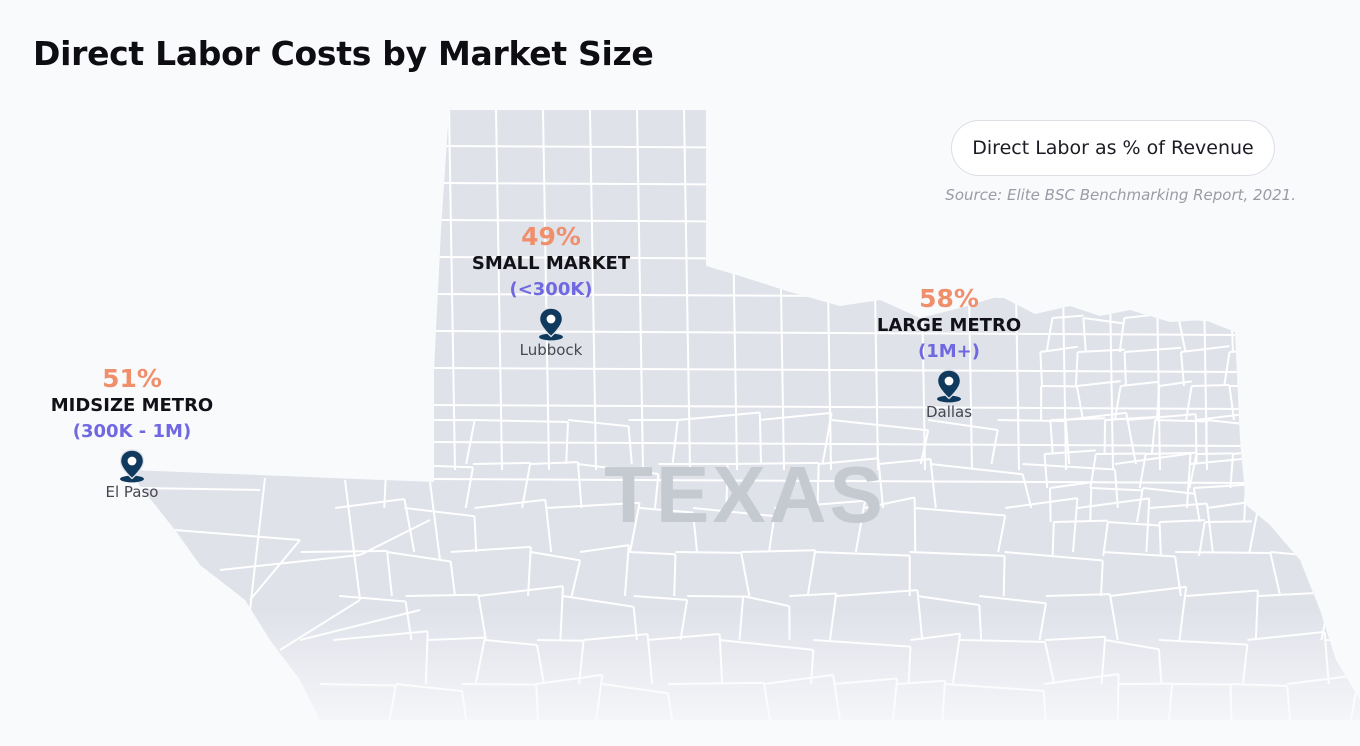 This screenshot has width=1360, height=746. Describe the element at coordinates (132, 492) in the screenshot. I see `marker-city: El Paso` at that location.